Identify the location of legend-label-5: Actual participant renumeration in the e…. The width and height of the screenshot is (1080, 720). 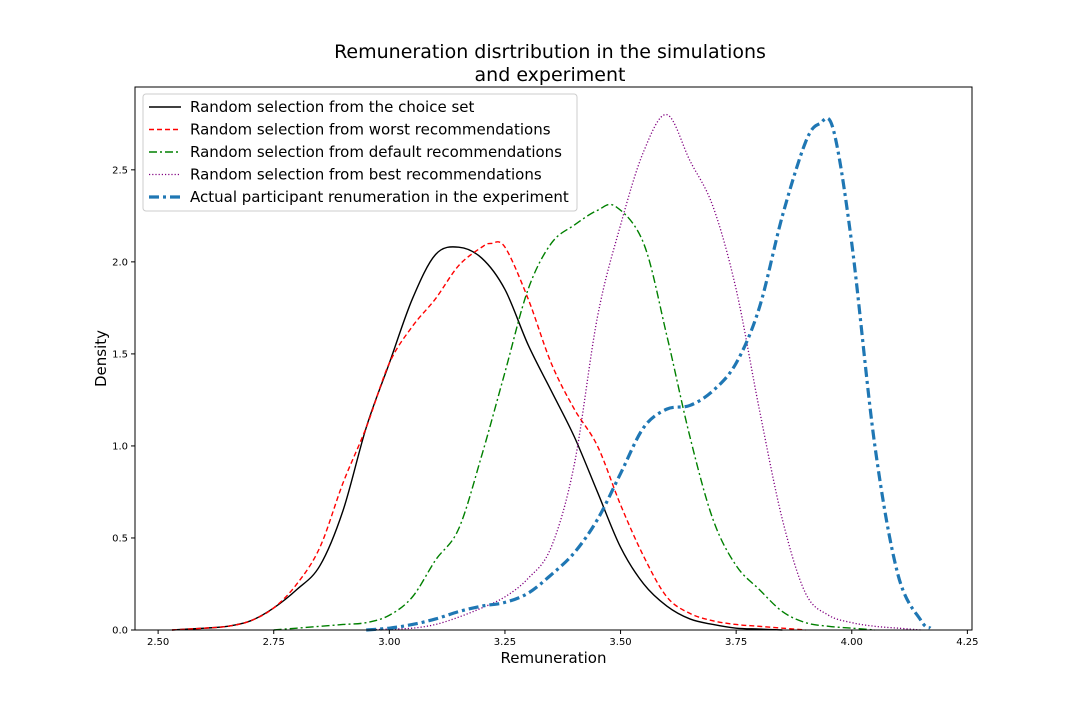
(379, 197).